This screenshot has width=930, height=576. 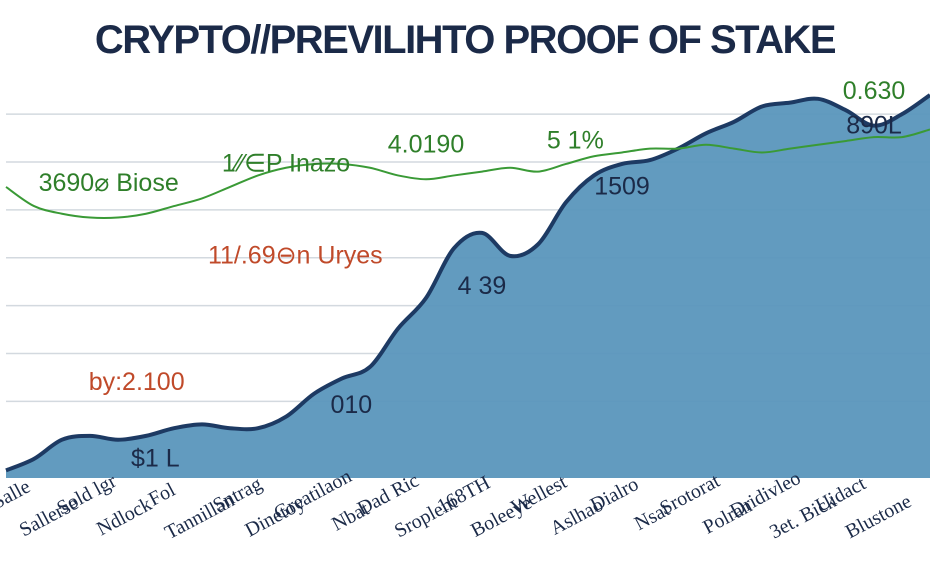 What do you see at coordinates (426, 144) in the screenshot?
I see `data-label: 4.0190` at bounding box center [426, 144].